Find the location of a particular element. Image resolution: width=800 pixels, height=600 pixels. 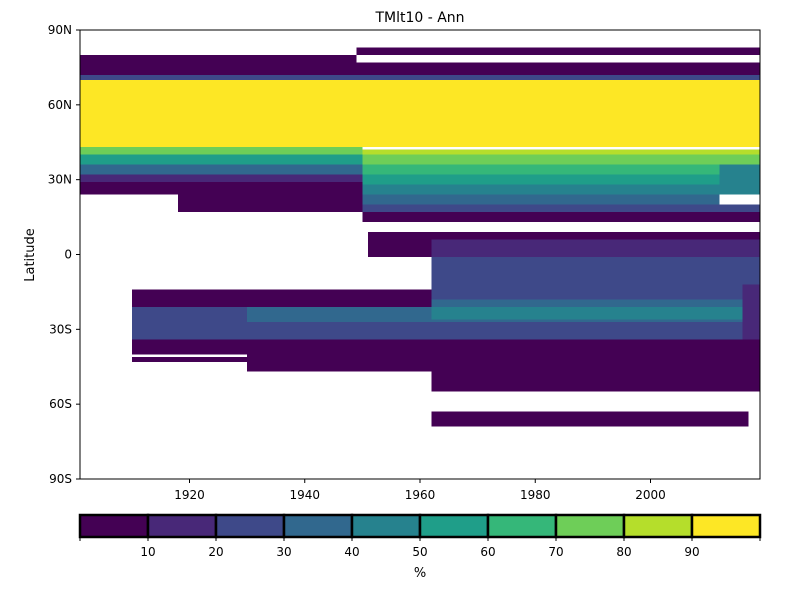

y-axis-label: Latitude is located at coordinates (30, 255).